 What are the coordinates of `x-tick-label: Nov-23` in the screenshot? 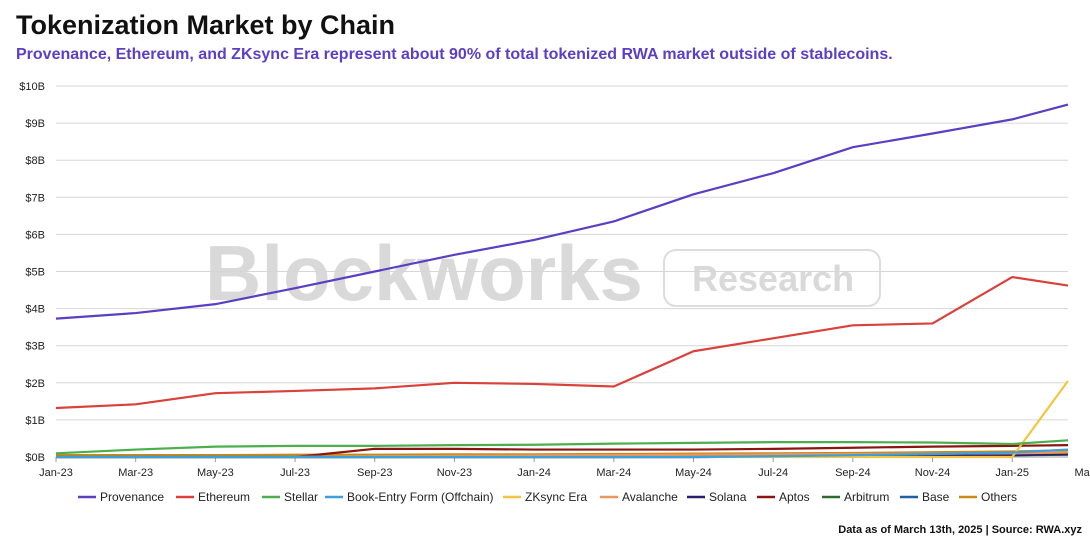 It's located at (454, 473).